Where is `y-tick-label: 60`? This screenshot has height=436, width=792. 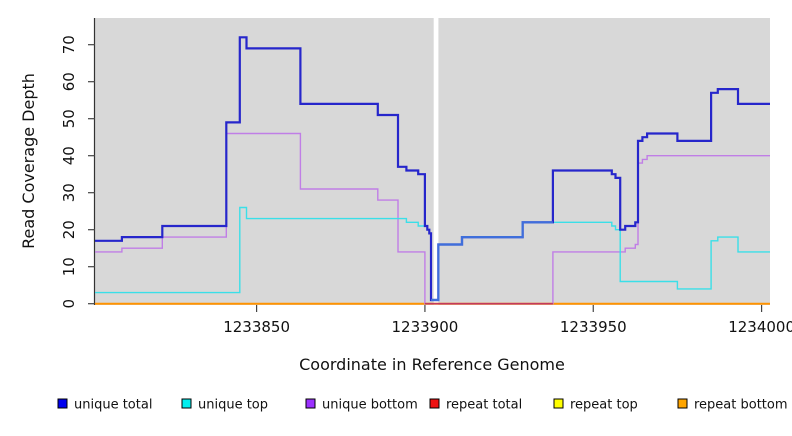 y-tick-label: 60 is located at coordinates (69, 81).